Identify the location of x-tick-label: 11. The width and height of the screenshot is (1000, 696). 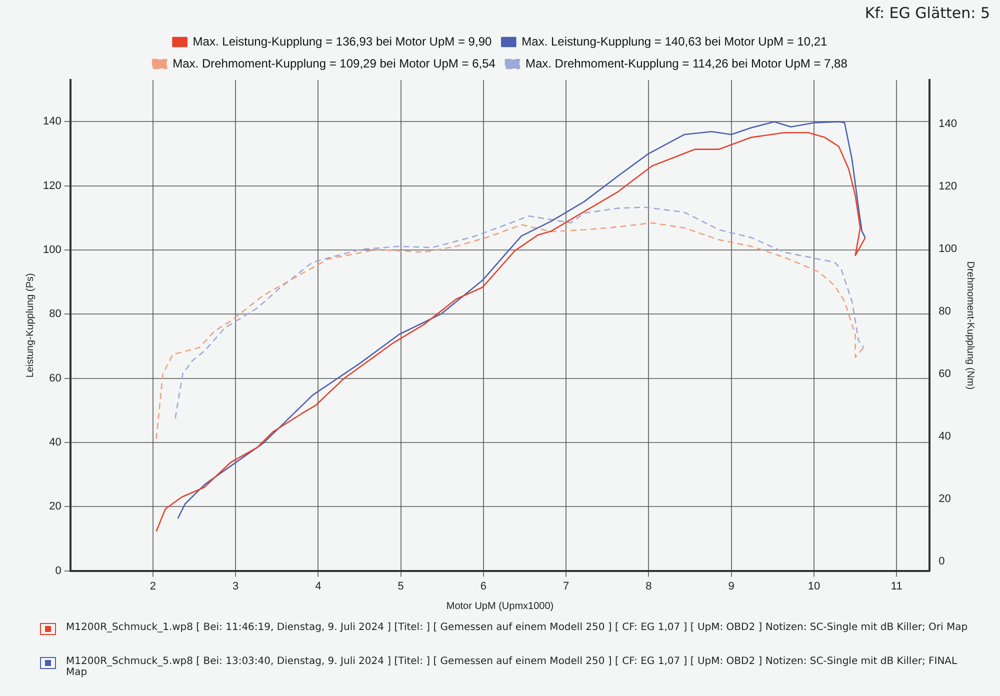
(896, 586).